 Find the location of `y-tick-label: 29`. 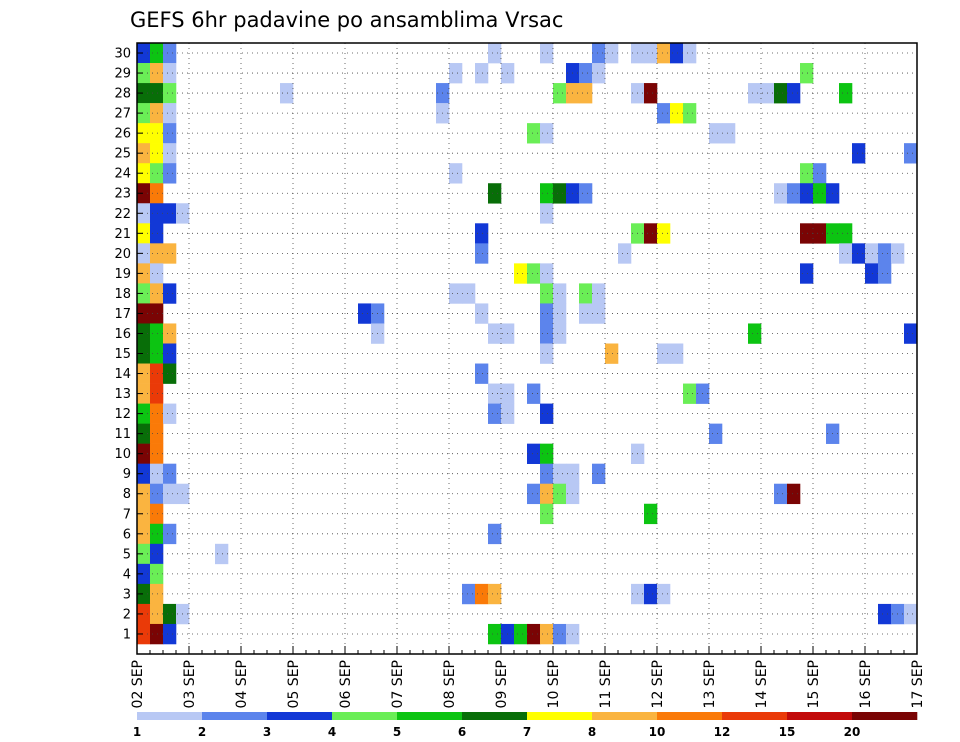

y-tick-label: 29 is located at coordinates (122, 74).